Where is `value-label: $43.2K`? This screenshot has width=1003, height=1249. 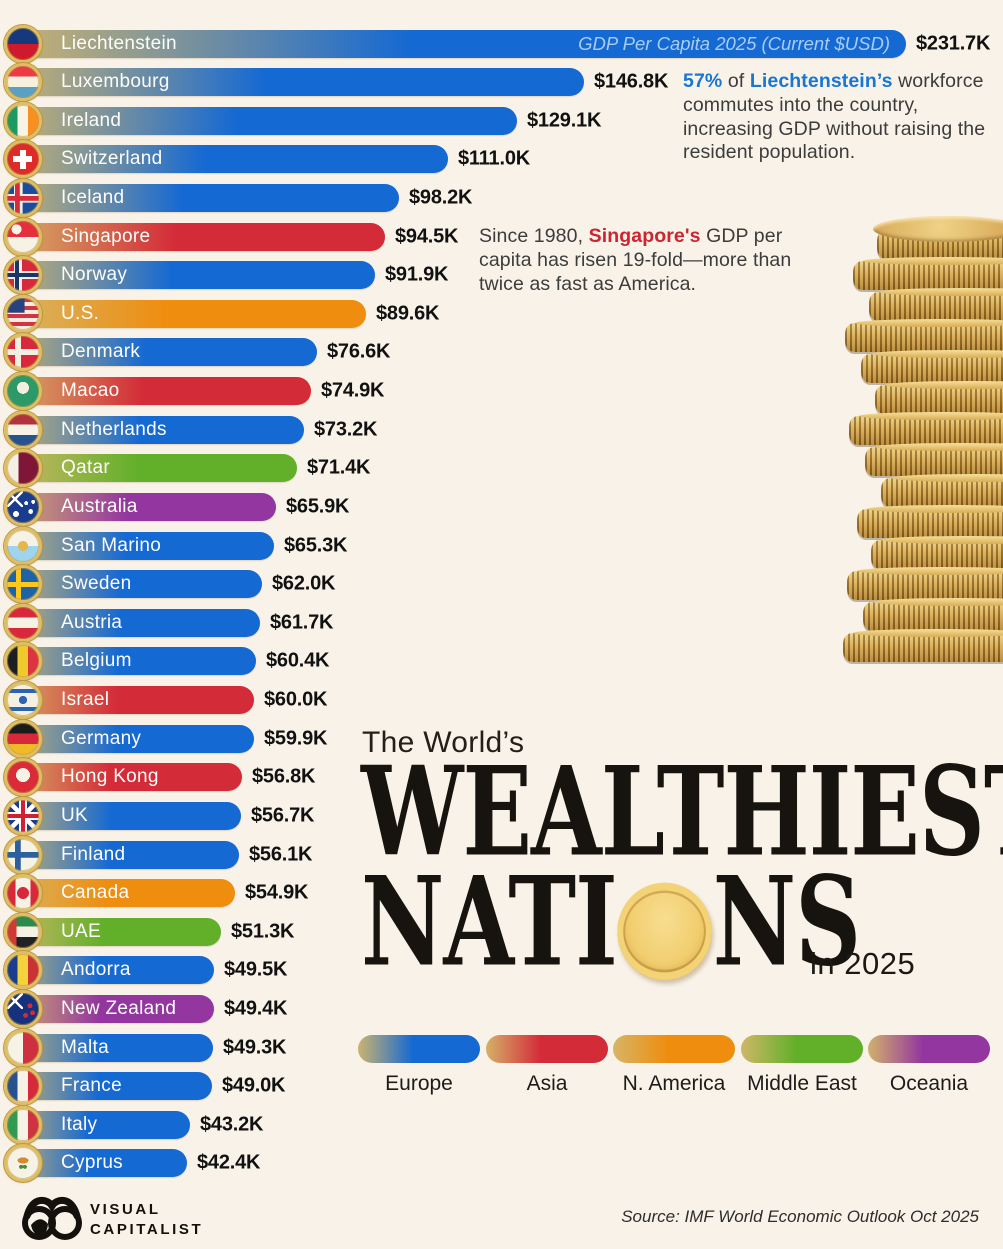
value-label: $43.2K is located at coordinates (232, 1124).